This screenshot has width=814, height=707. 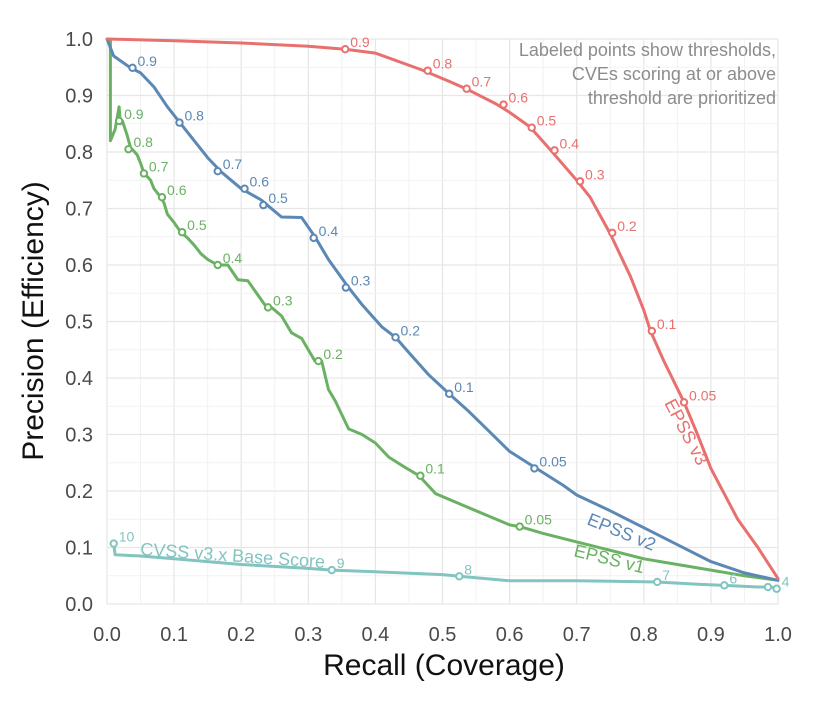 I want to click on y-tick-label: 0.2, so click(x=79, y=492).